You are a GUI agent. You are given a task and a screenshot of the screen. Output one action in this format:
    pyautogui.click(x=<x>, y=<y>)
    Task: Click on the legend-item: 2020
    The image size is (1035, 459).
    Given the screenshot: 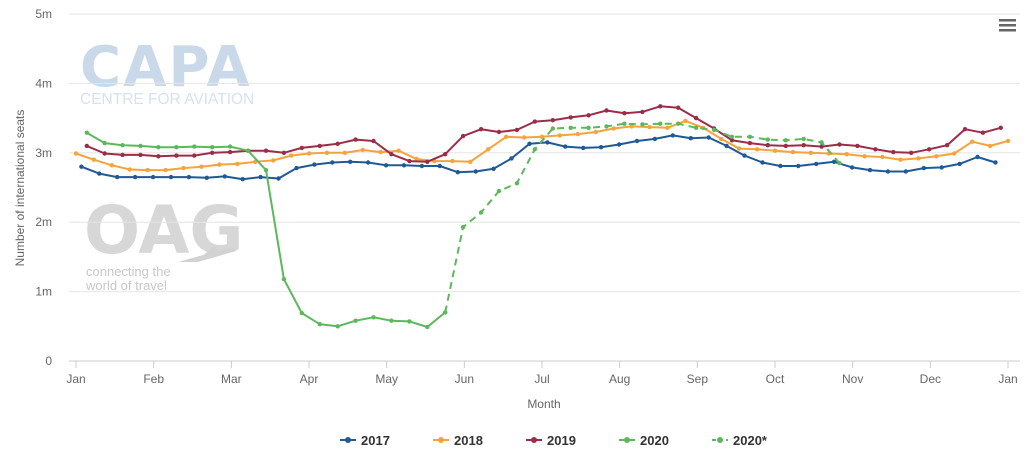 What is the action you would take?
    pyautogui.click(x=644, y=440)
    